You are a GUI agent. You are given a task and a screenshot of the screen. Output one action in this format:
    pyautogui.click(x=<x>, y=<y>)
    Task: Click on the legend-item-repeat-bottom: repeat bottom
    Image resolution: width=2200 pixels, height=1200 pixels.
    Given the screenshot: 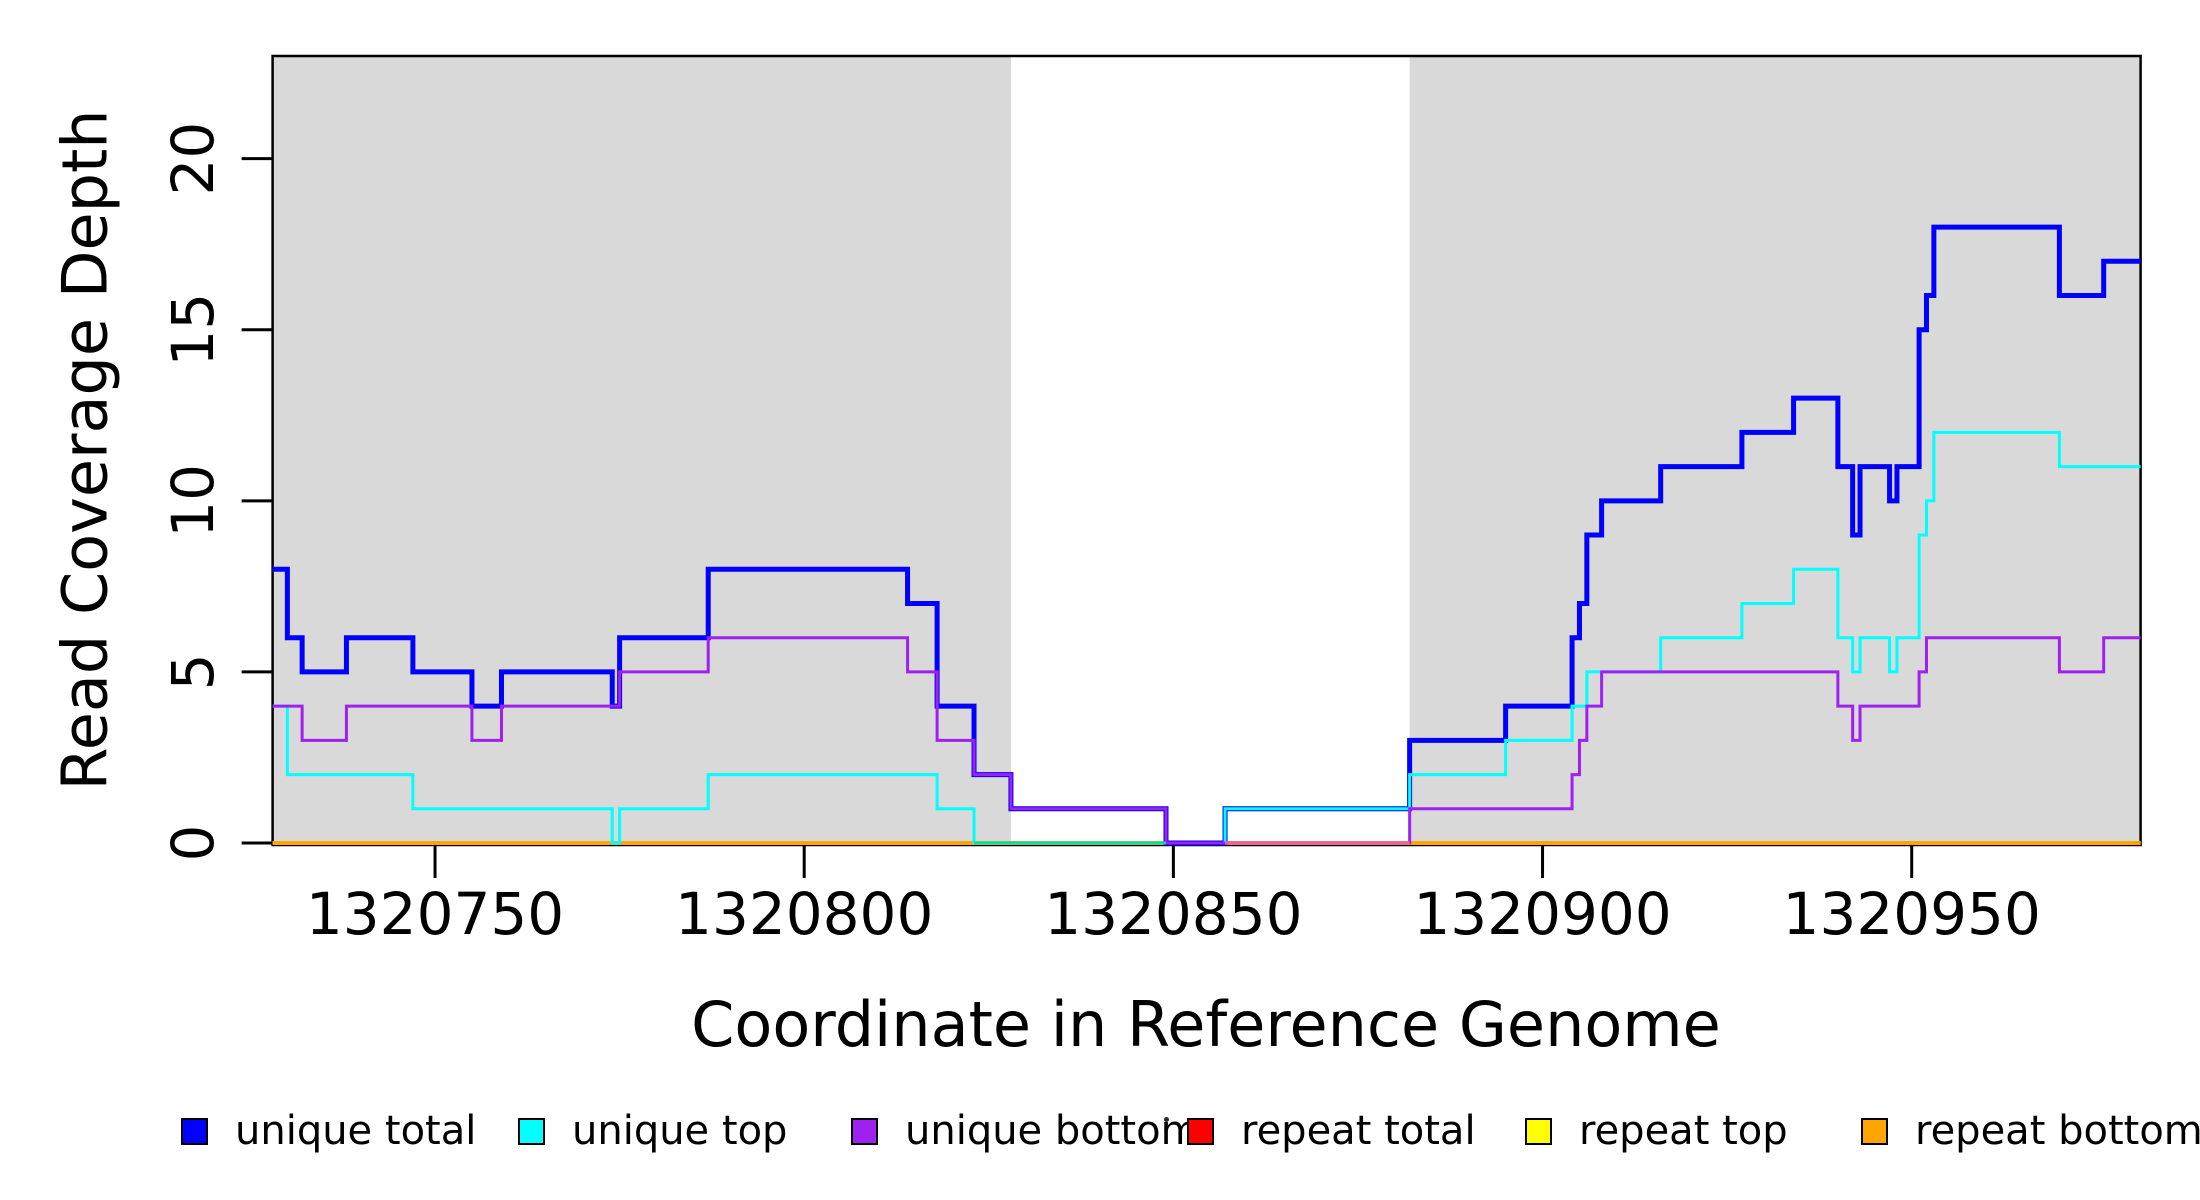 What is the action you would take?
    pyautogui.click(x=2030, y=1131)
    